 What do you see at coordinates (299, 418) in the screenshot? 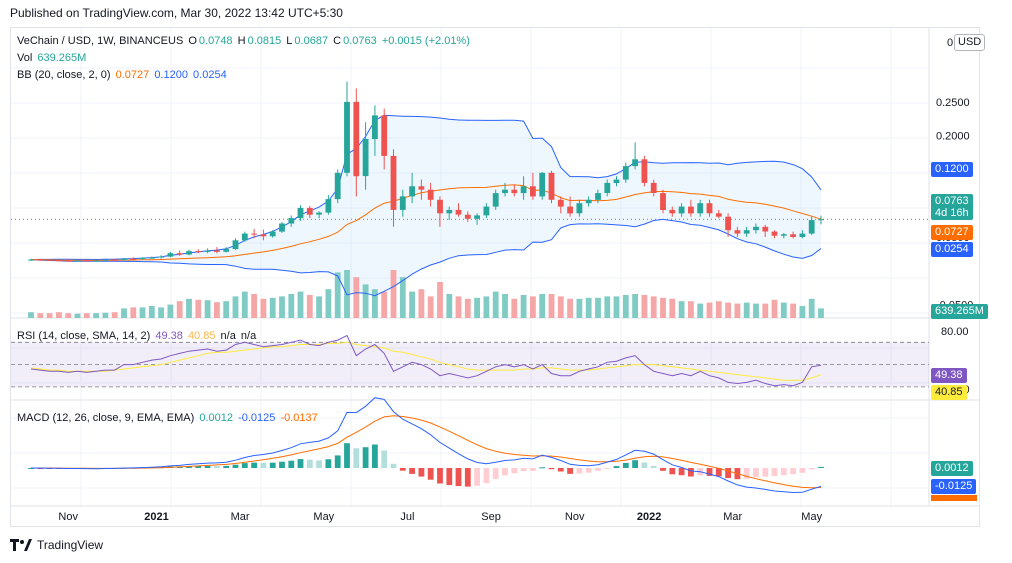
I see `macd-signal-value: -0.0137` at bounding box center [299, 418].